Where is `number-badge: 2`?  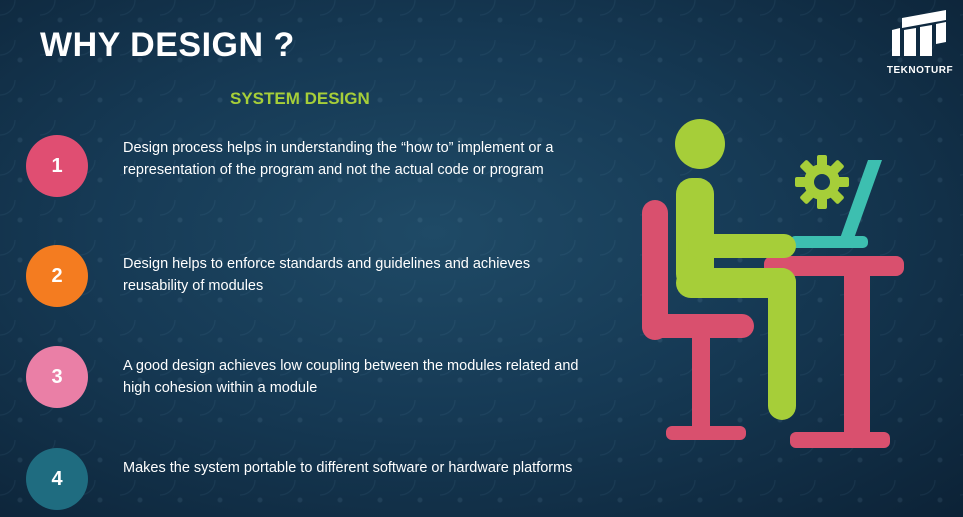 number-badge: 2 is located at coordinates (57, 276).